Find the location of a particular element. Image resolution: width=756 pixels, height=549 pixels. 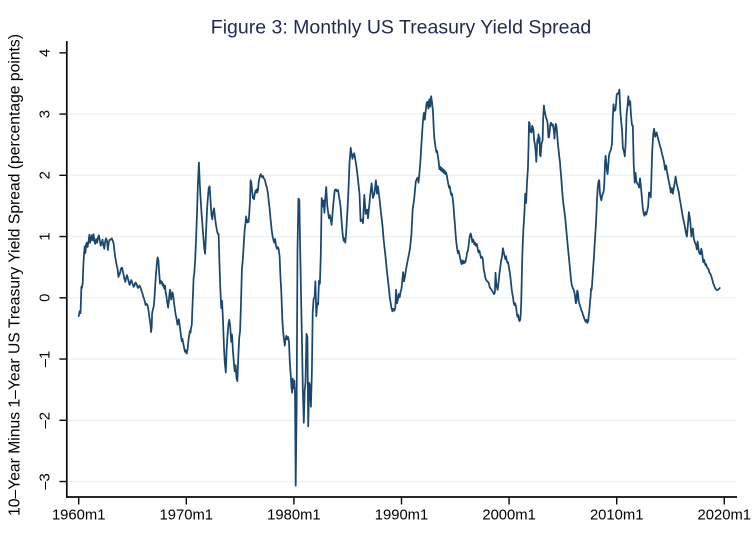

svg-text: 2010m1 is located at coordinates (616, 516).